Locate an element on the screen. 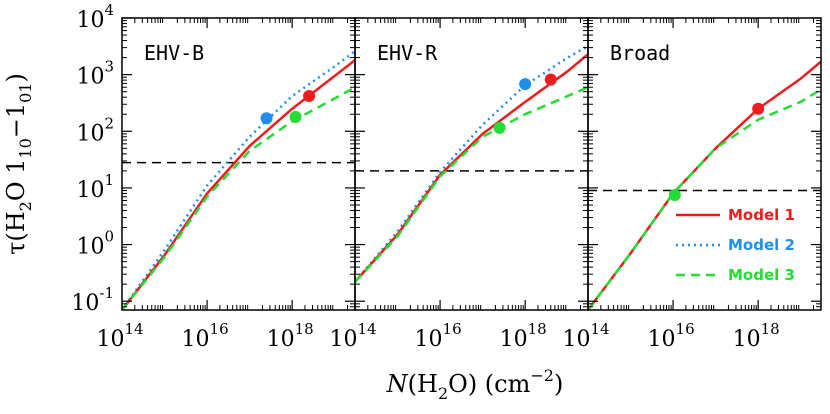  y-axis: 10⁻¹ 10⁰ 10¹ 10² 10³ 10⁴ is located at coordinates (92, 158).